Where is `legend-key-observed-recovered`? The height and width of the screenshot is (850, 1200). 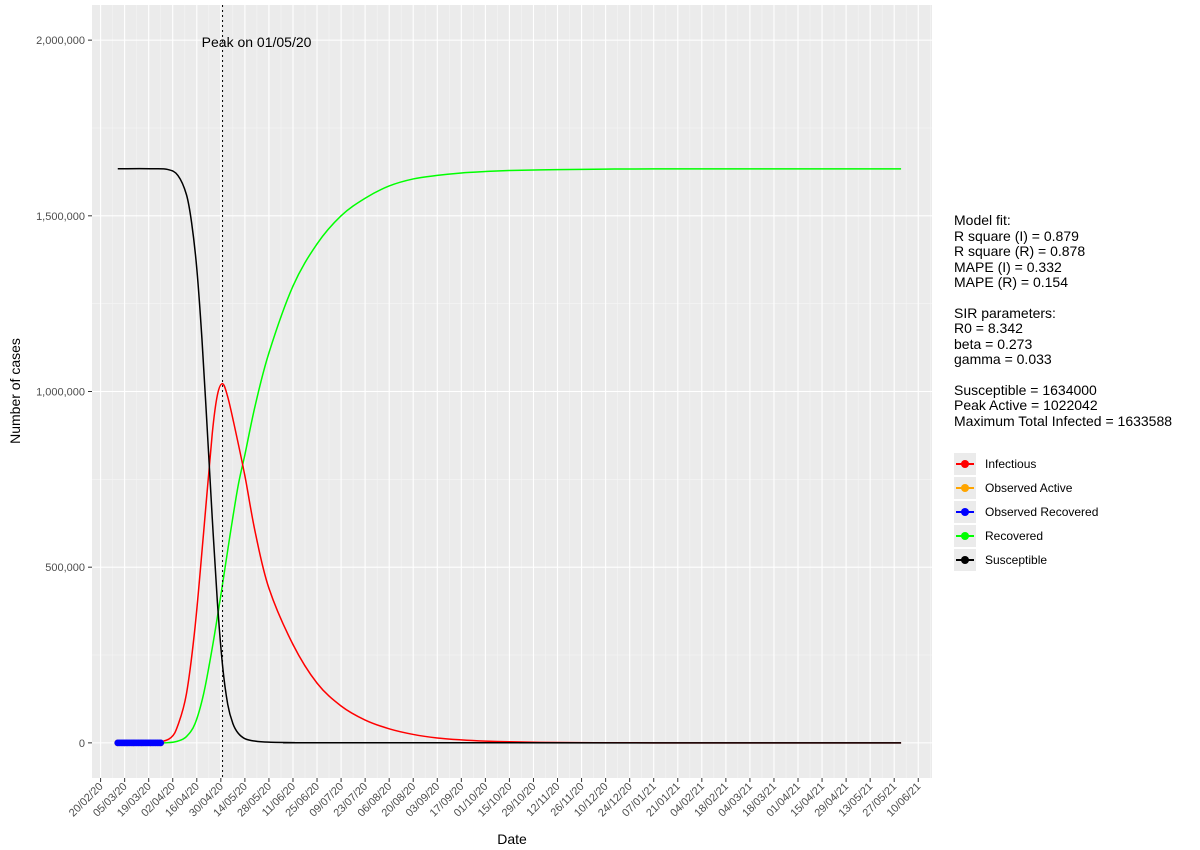
legend-key-observed-recovered is located at coordinates (965, 512).